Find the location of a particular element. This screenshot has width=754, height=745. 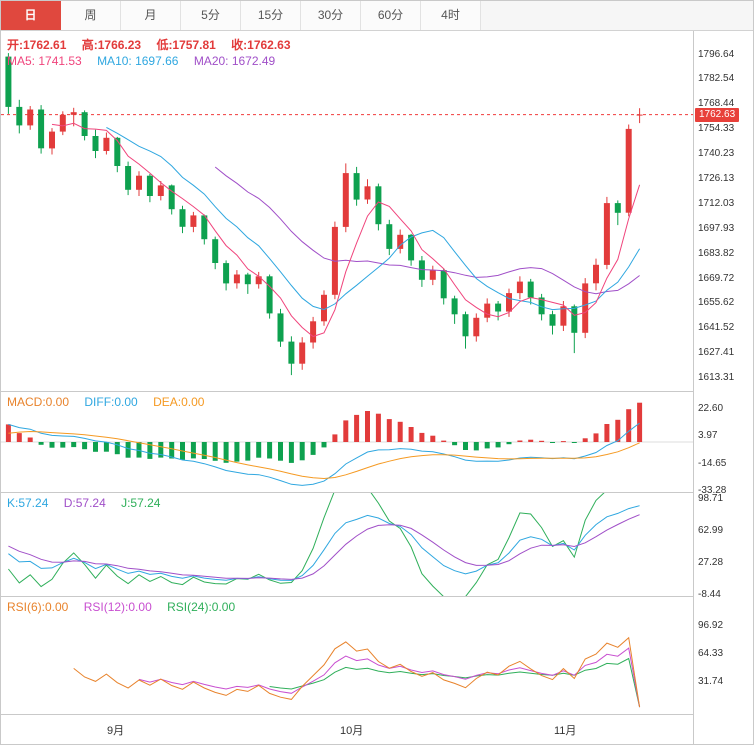

axis-tick-label: 1627.41 is located at coordinates (716, 352).